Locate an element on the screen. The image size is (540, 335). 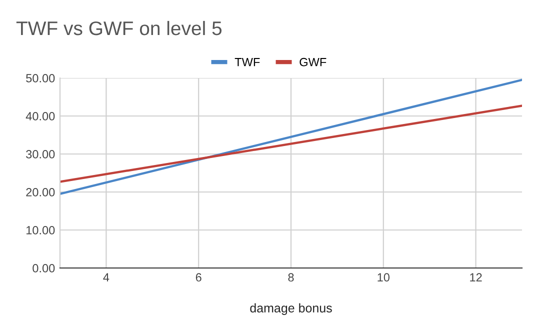
legend-label: GWF is located at coordinates (313, 62).